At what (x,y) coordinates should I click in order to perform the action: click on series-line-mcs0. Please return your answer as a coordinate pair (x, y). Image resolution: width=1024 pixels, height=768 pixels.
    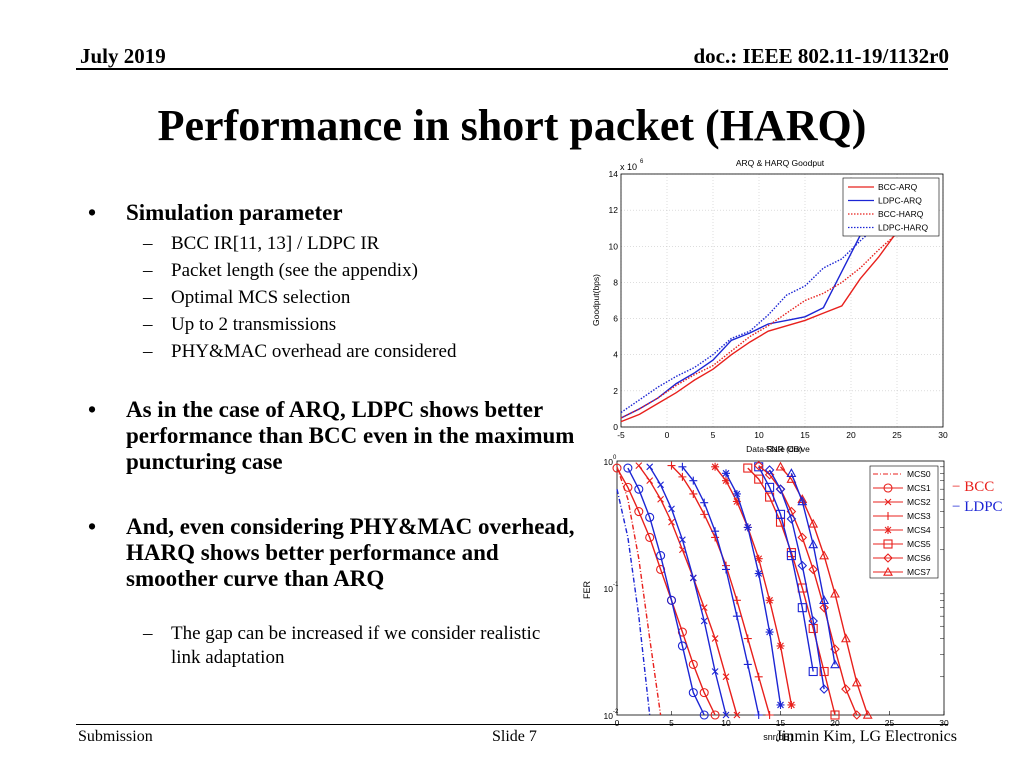
    Looking at the image, I should click on (633, 602).